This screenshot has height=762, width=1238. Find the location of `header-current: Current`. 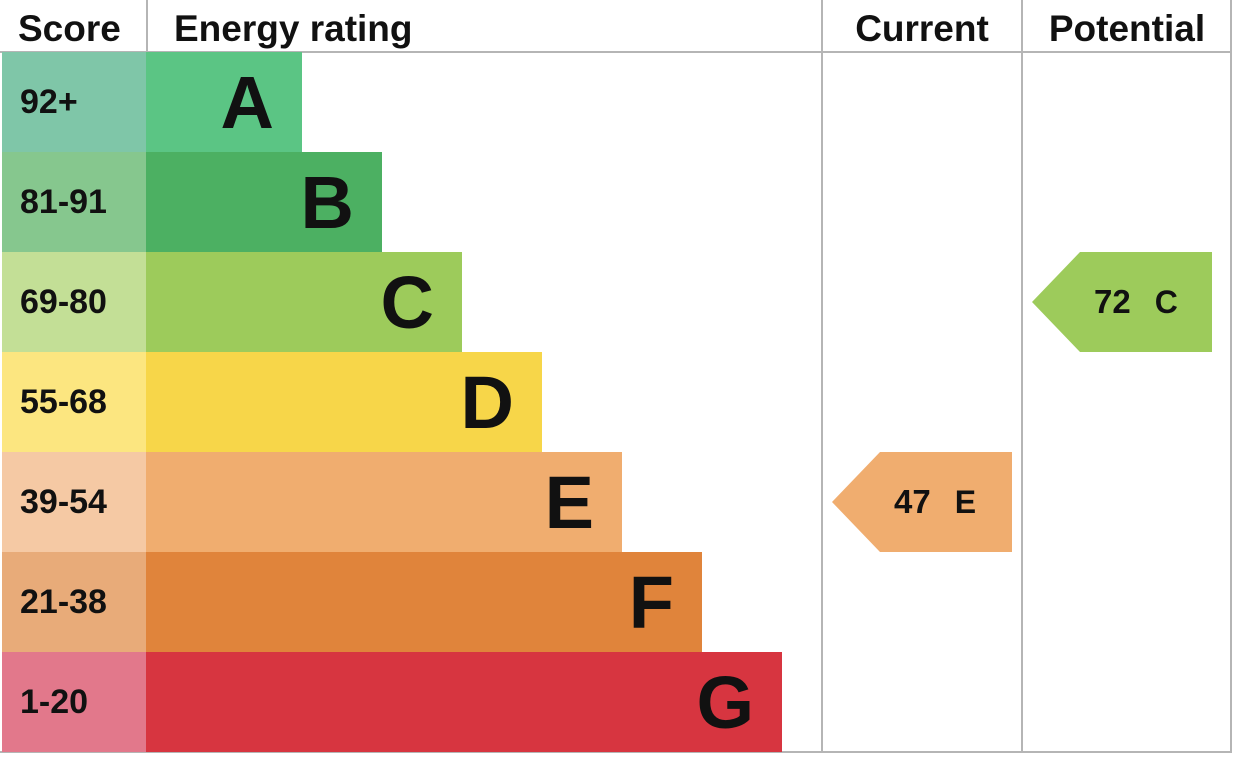

header-current: Current is located at coordinates (922, 28).